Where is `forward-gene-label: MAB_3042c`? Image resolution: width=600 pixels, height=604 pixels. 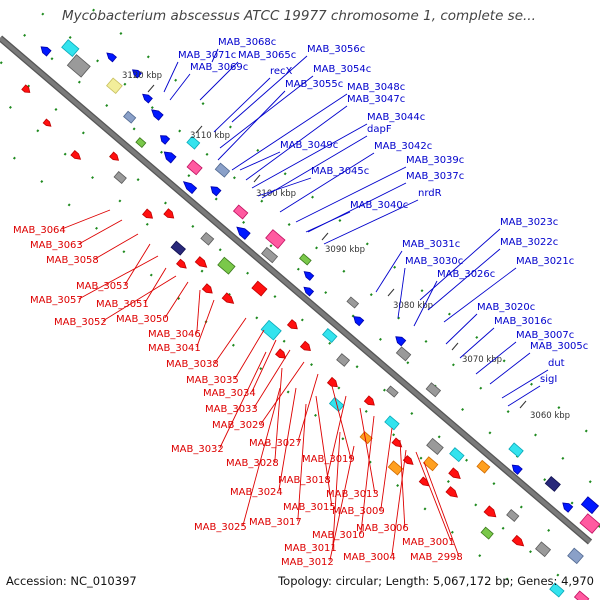
forward-gene-label: MAB_3042c is located at coordinates (403, 146).